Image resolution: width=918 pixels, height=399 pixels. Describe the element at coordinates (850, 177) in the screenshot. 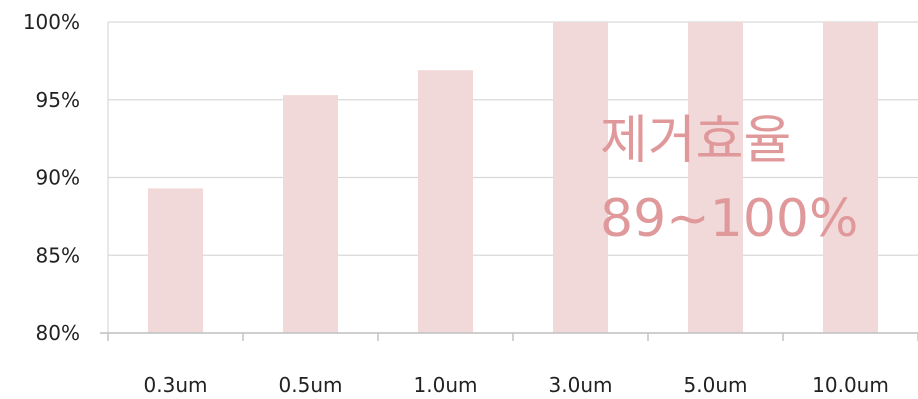

I see `bar-10.0um` at that location.